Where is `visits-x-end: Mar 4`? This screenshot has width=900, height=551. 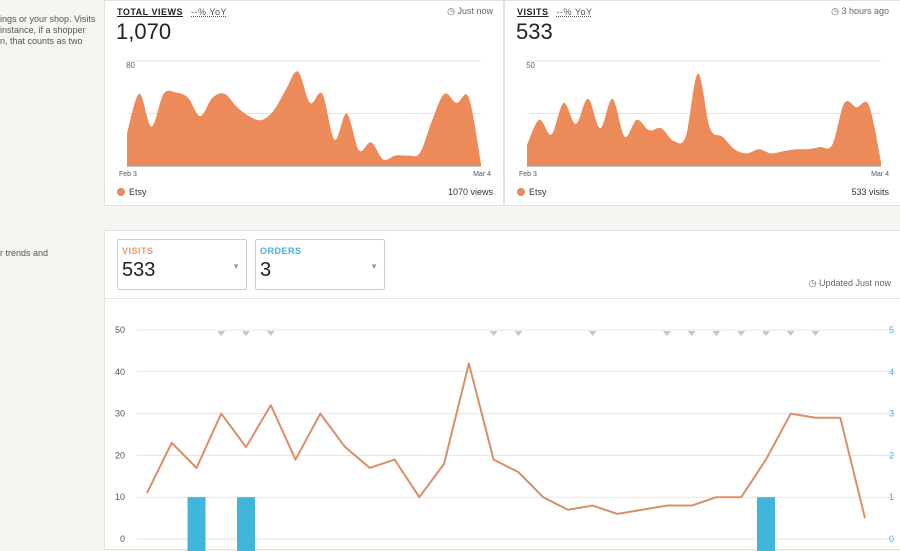
visits-x-end: Mar 4 is located at coordinates (880, 174).